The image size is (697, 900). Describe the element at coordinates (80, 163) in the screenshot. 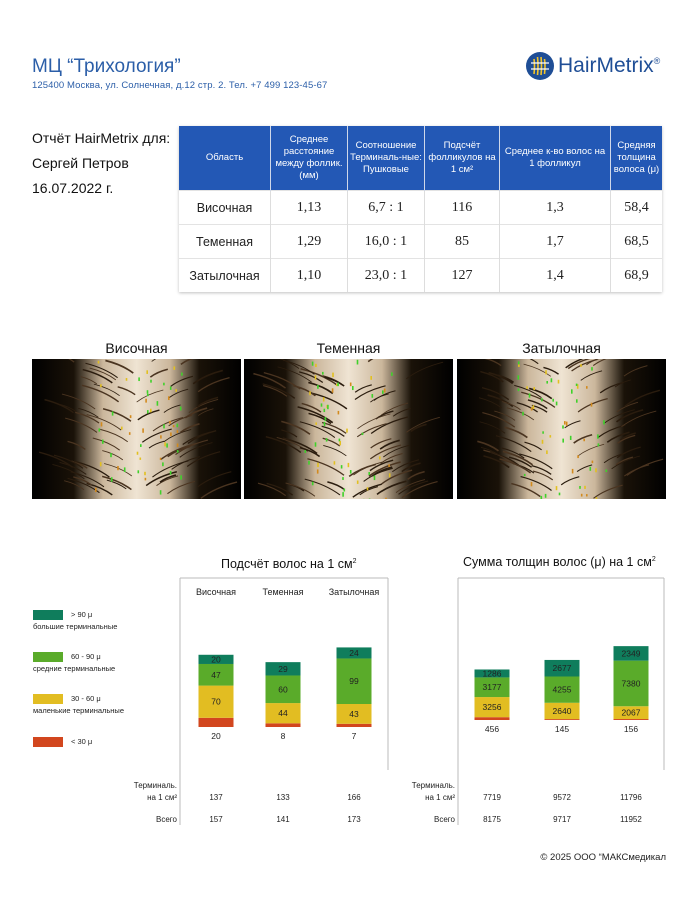

I see `patient-name: Сергей Петров` at that location.